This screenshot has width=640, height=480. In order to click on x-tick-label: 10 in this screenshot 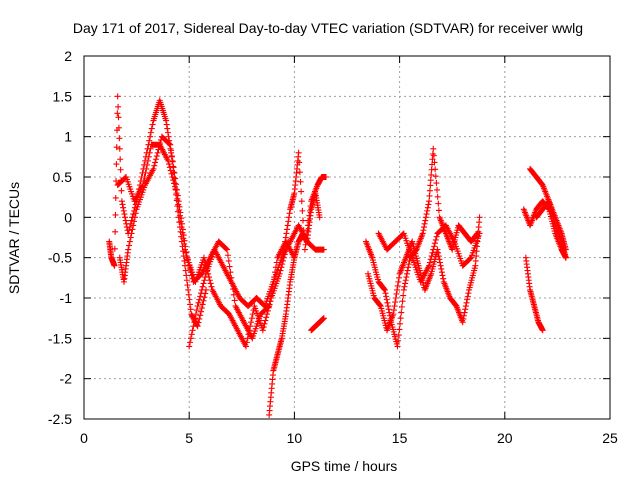, I will do `click(295, 438)`.